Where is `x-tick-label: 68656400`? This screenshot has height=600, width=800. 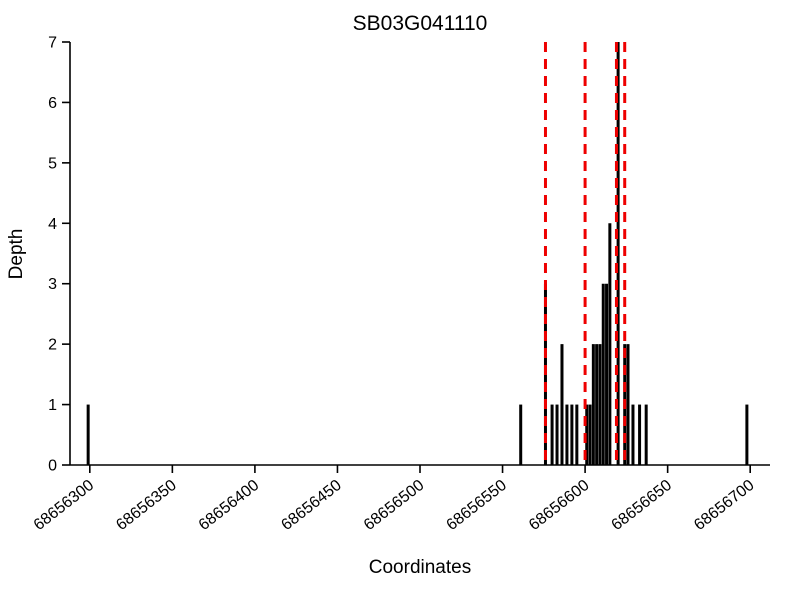 x-tick-label: 68656400 is located at coordinates (229, 505).